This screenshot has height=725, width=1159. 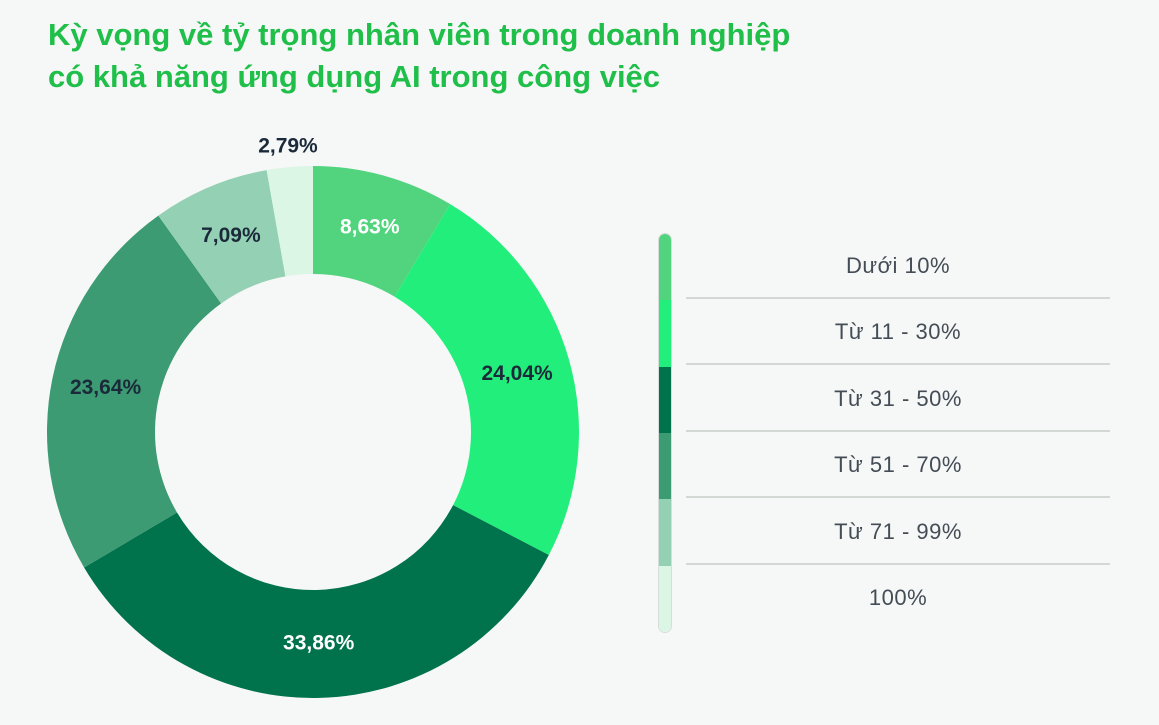 I want to click on chart-title-line-2: có khả năng ứng dụng AI trong công việc, so click(x=354, y=76).